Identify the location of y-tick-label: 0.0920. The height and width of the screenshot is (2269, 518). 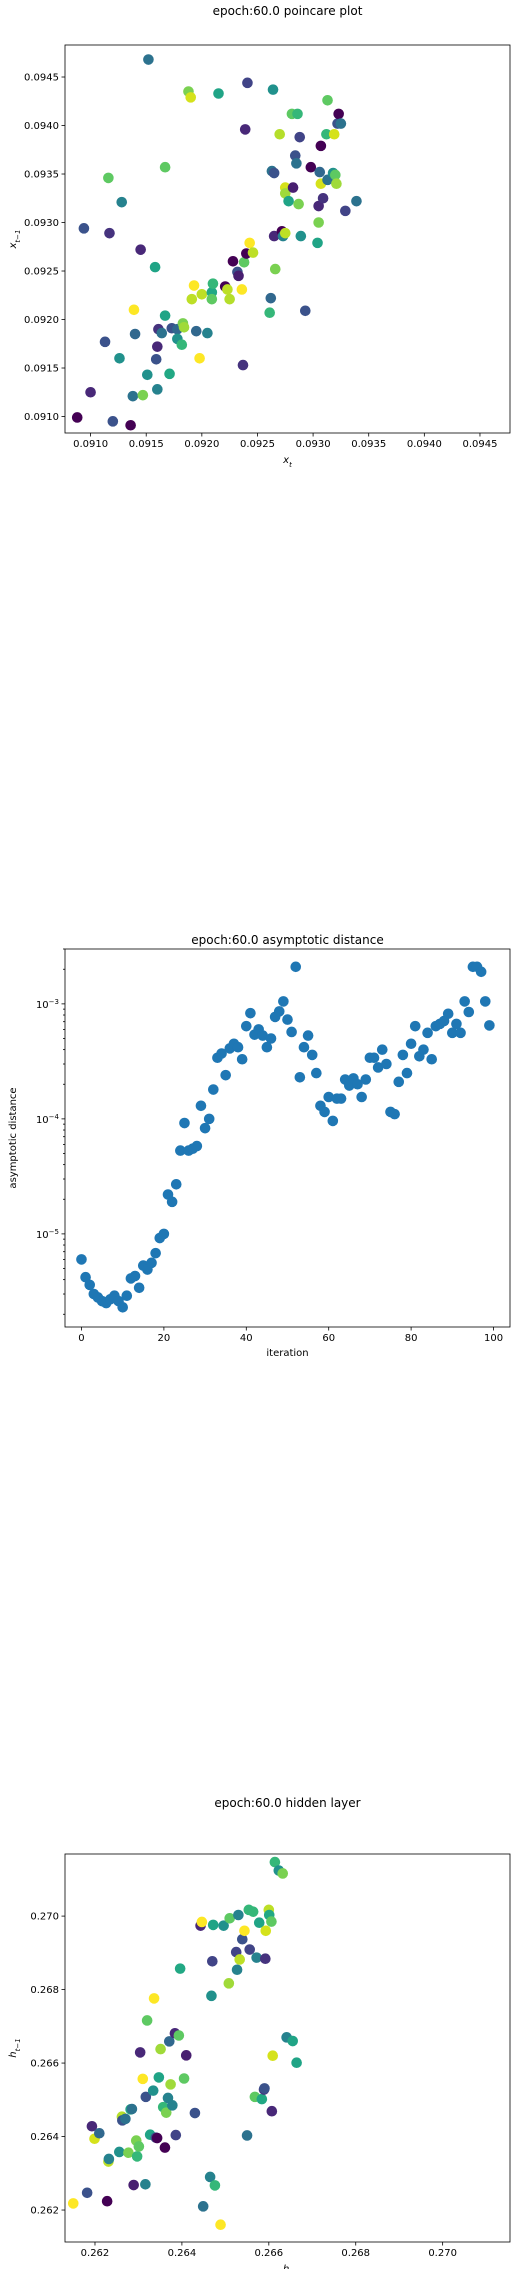
(41, 320).